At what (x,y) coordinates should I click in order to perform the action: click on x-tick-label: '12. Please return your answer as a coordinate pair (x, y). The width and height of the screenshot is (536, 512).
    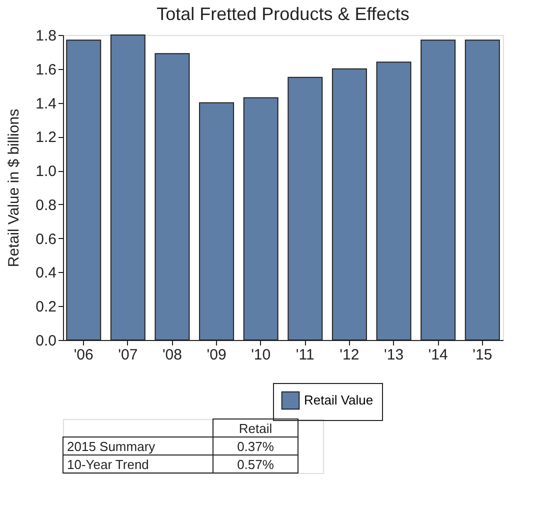
    Looking at the image, I should click on (350, 355).